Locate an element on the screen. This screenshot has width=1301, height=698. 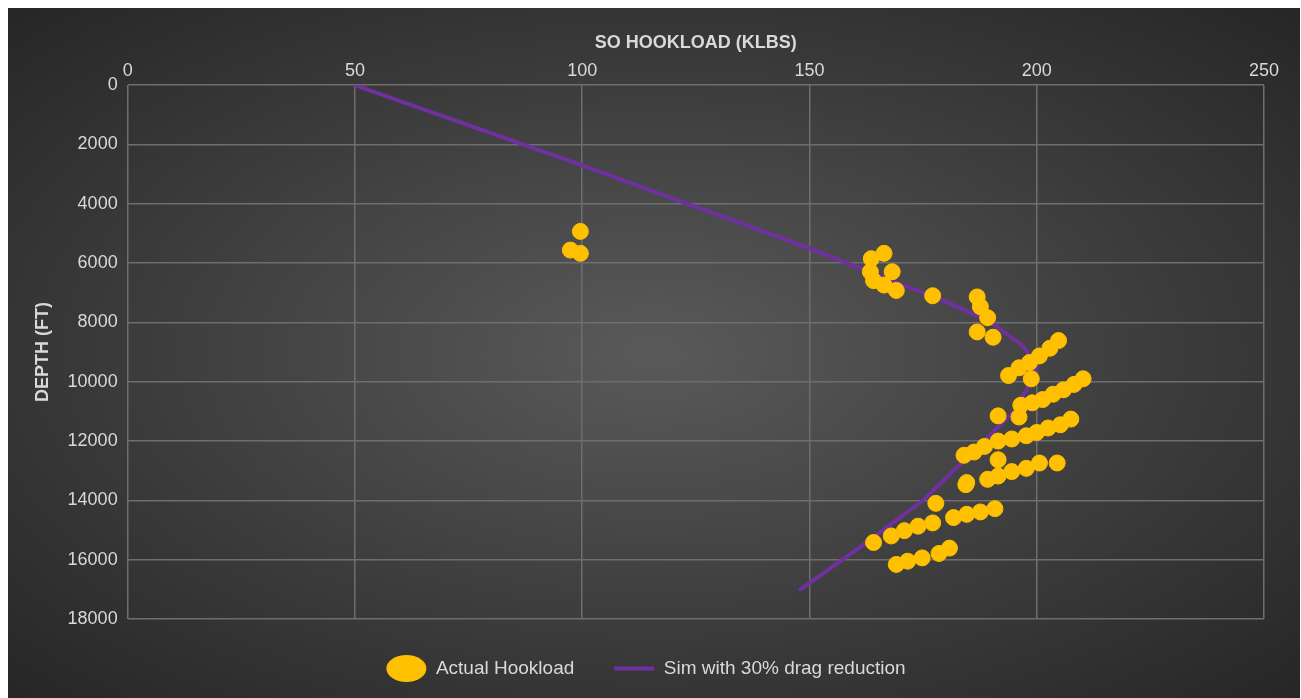
y-tick-label: 16000 is located at coordinates (92, 558).